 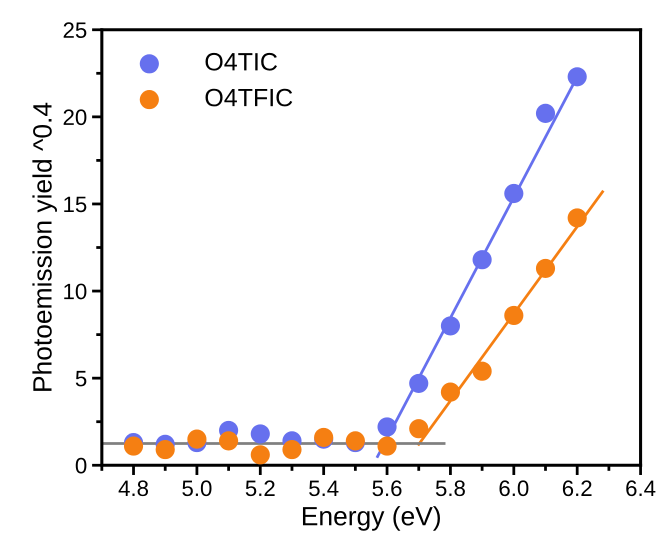 What do you see at coordinates (133, 488) in the screenshot?
I see `x-tick-label: 4.8` at bounding box center [133, 488].